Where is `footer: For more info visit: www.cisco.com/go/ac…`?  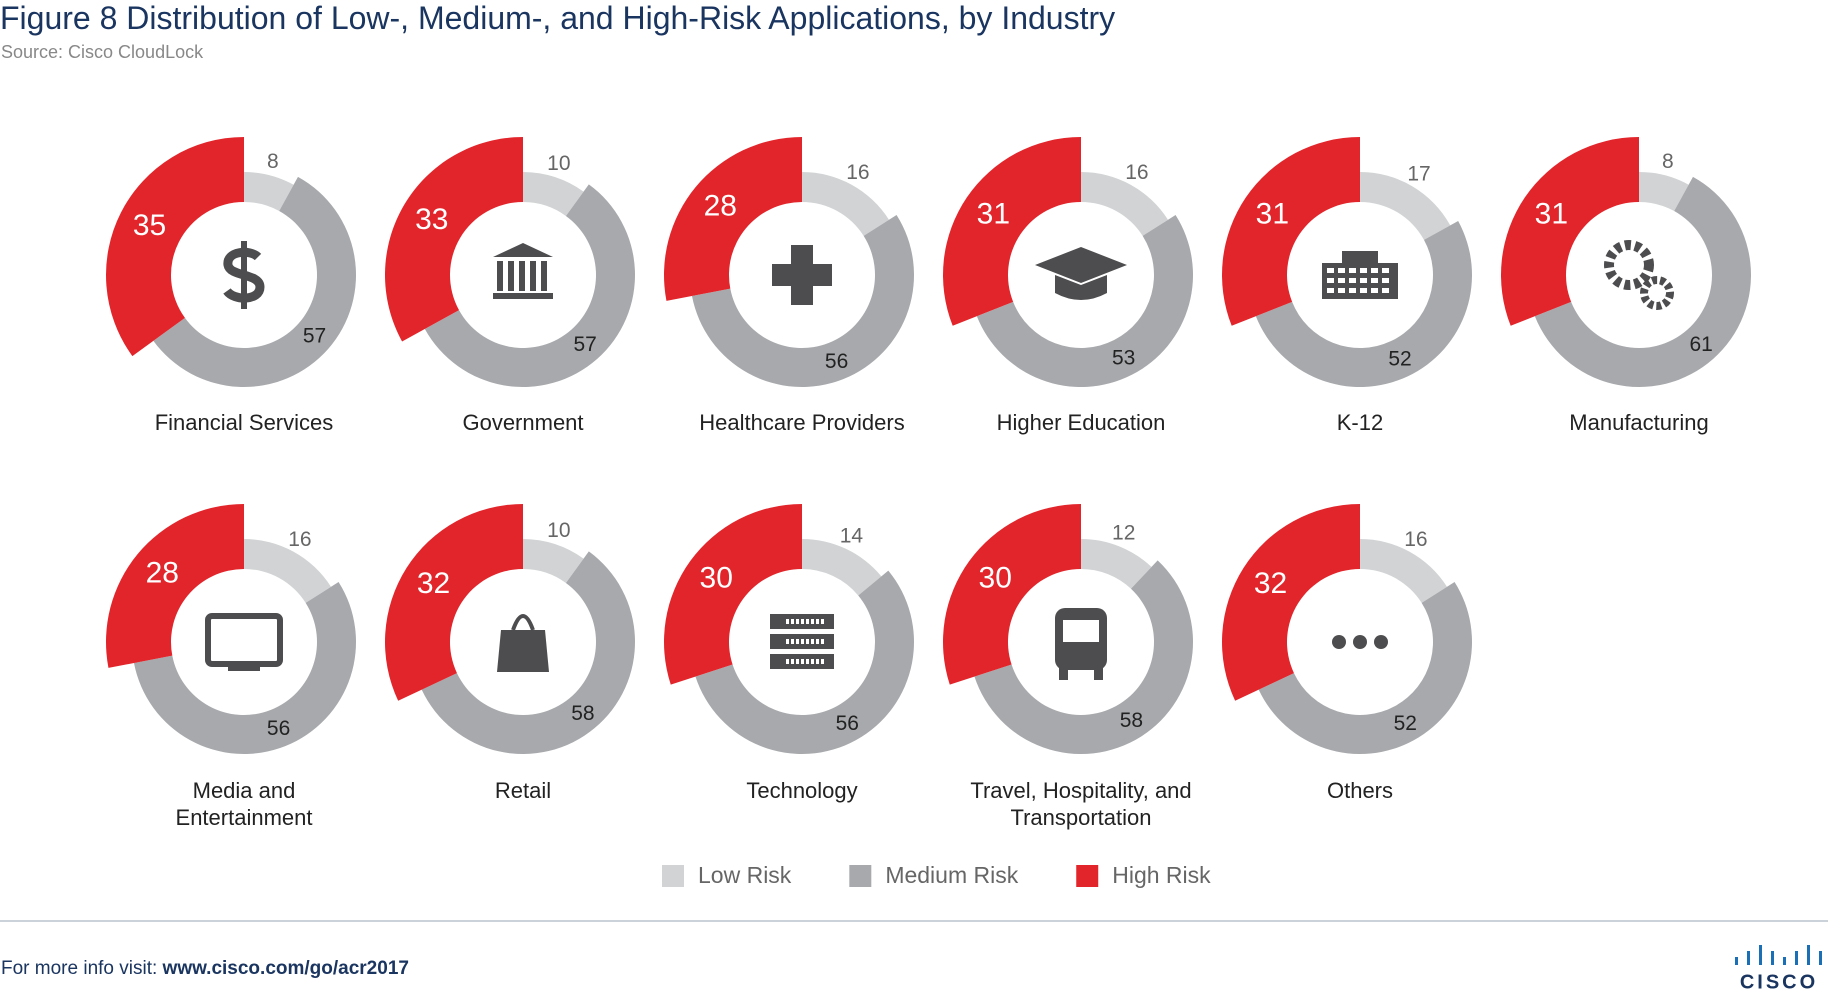 footer: For more info visit: www.cisco.com/go/ac… is located at coordinates (205, 969).